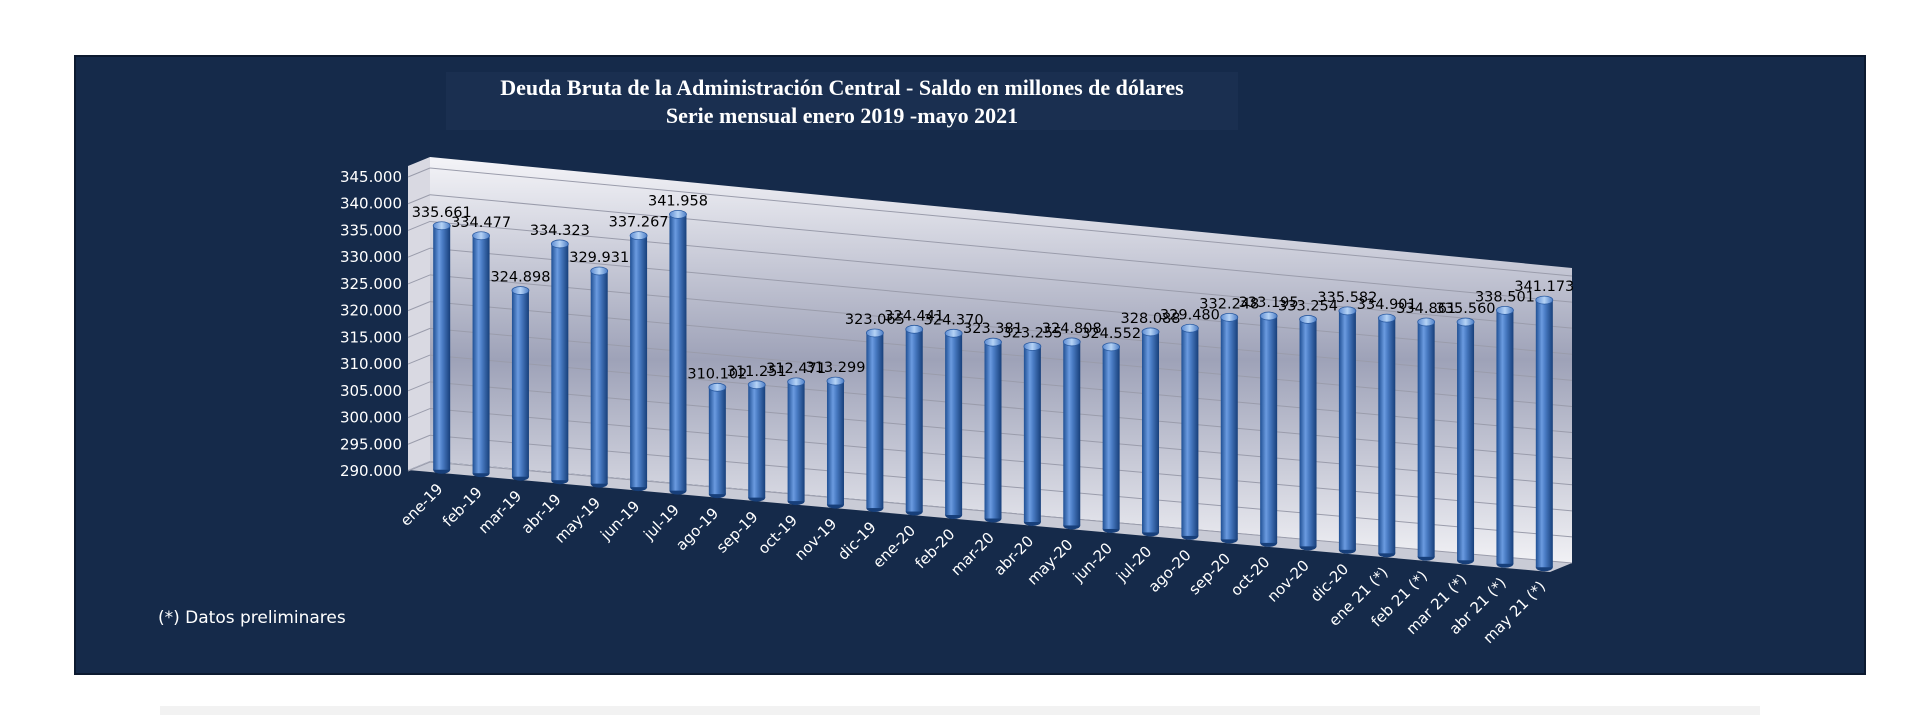 The width and height of the screenshot is (1920, 715). I want to click on y-tick-label: 305.000, so click(371, 391).